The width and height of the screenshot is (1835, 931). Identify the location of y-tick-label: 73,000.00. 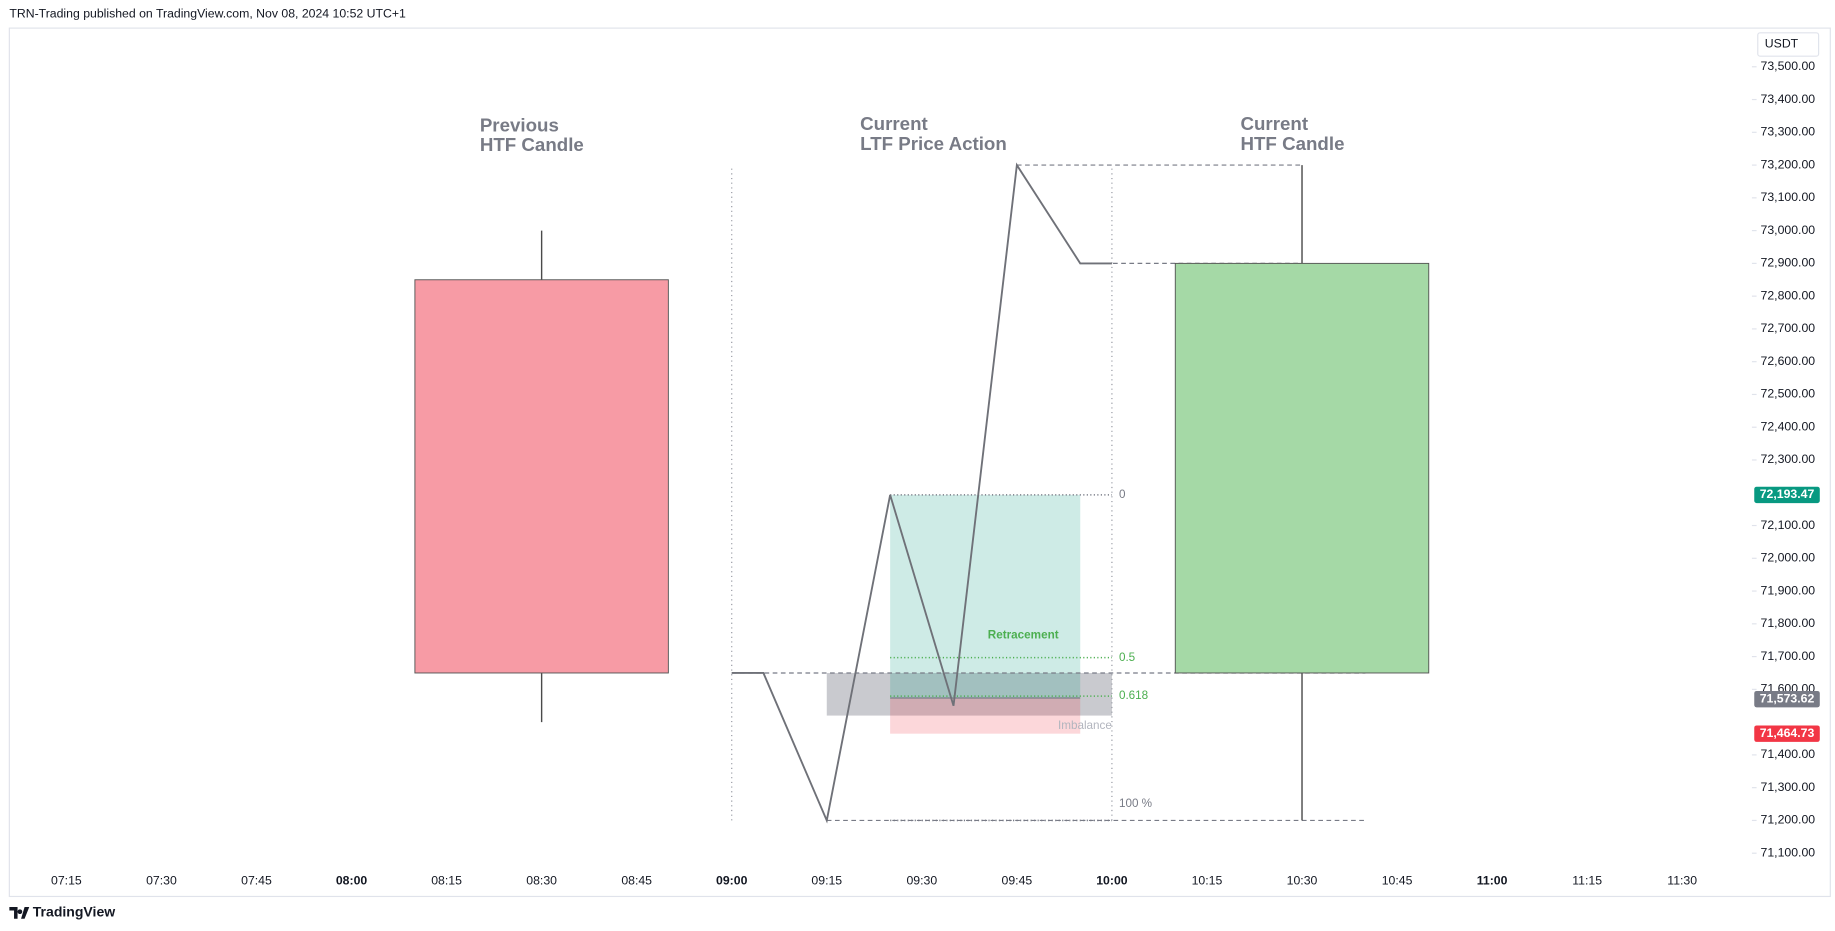
(1788, 230).